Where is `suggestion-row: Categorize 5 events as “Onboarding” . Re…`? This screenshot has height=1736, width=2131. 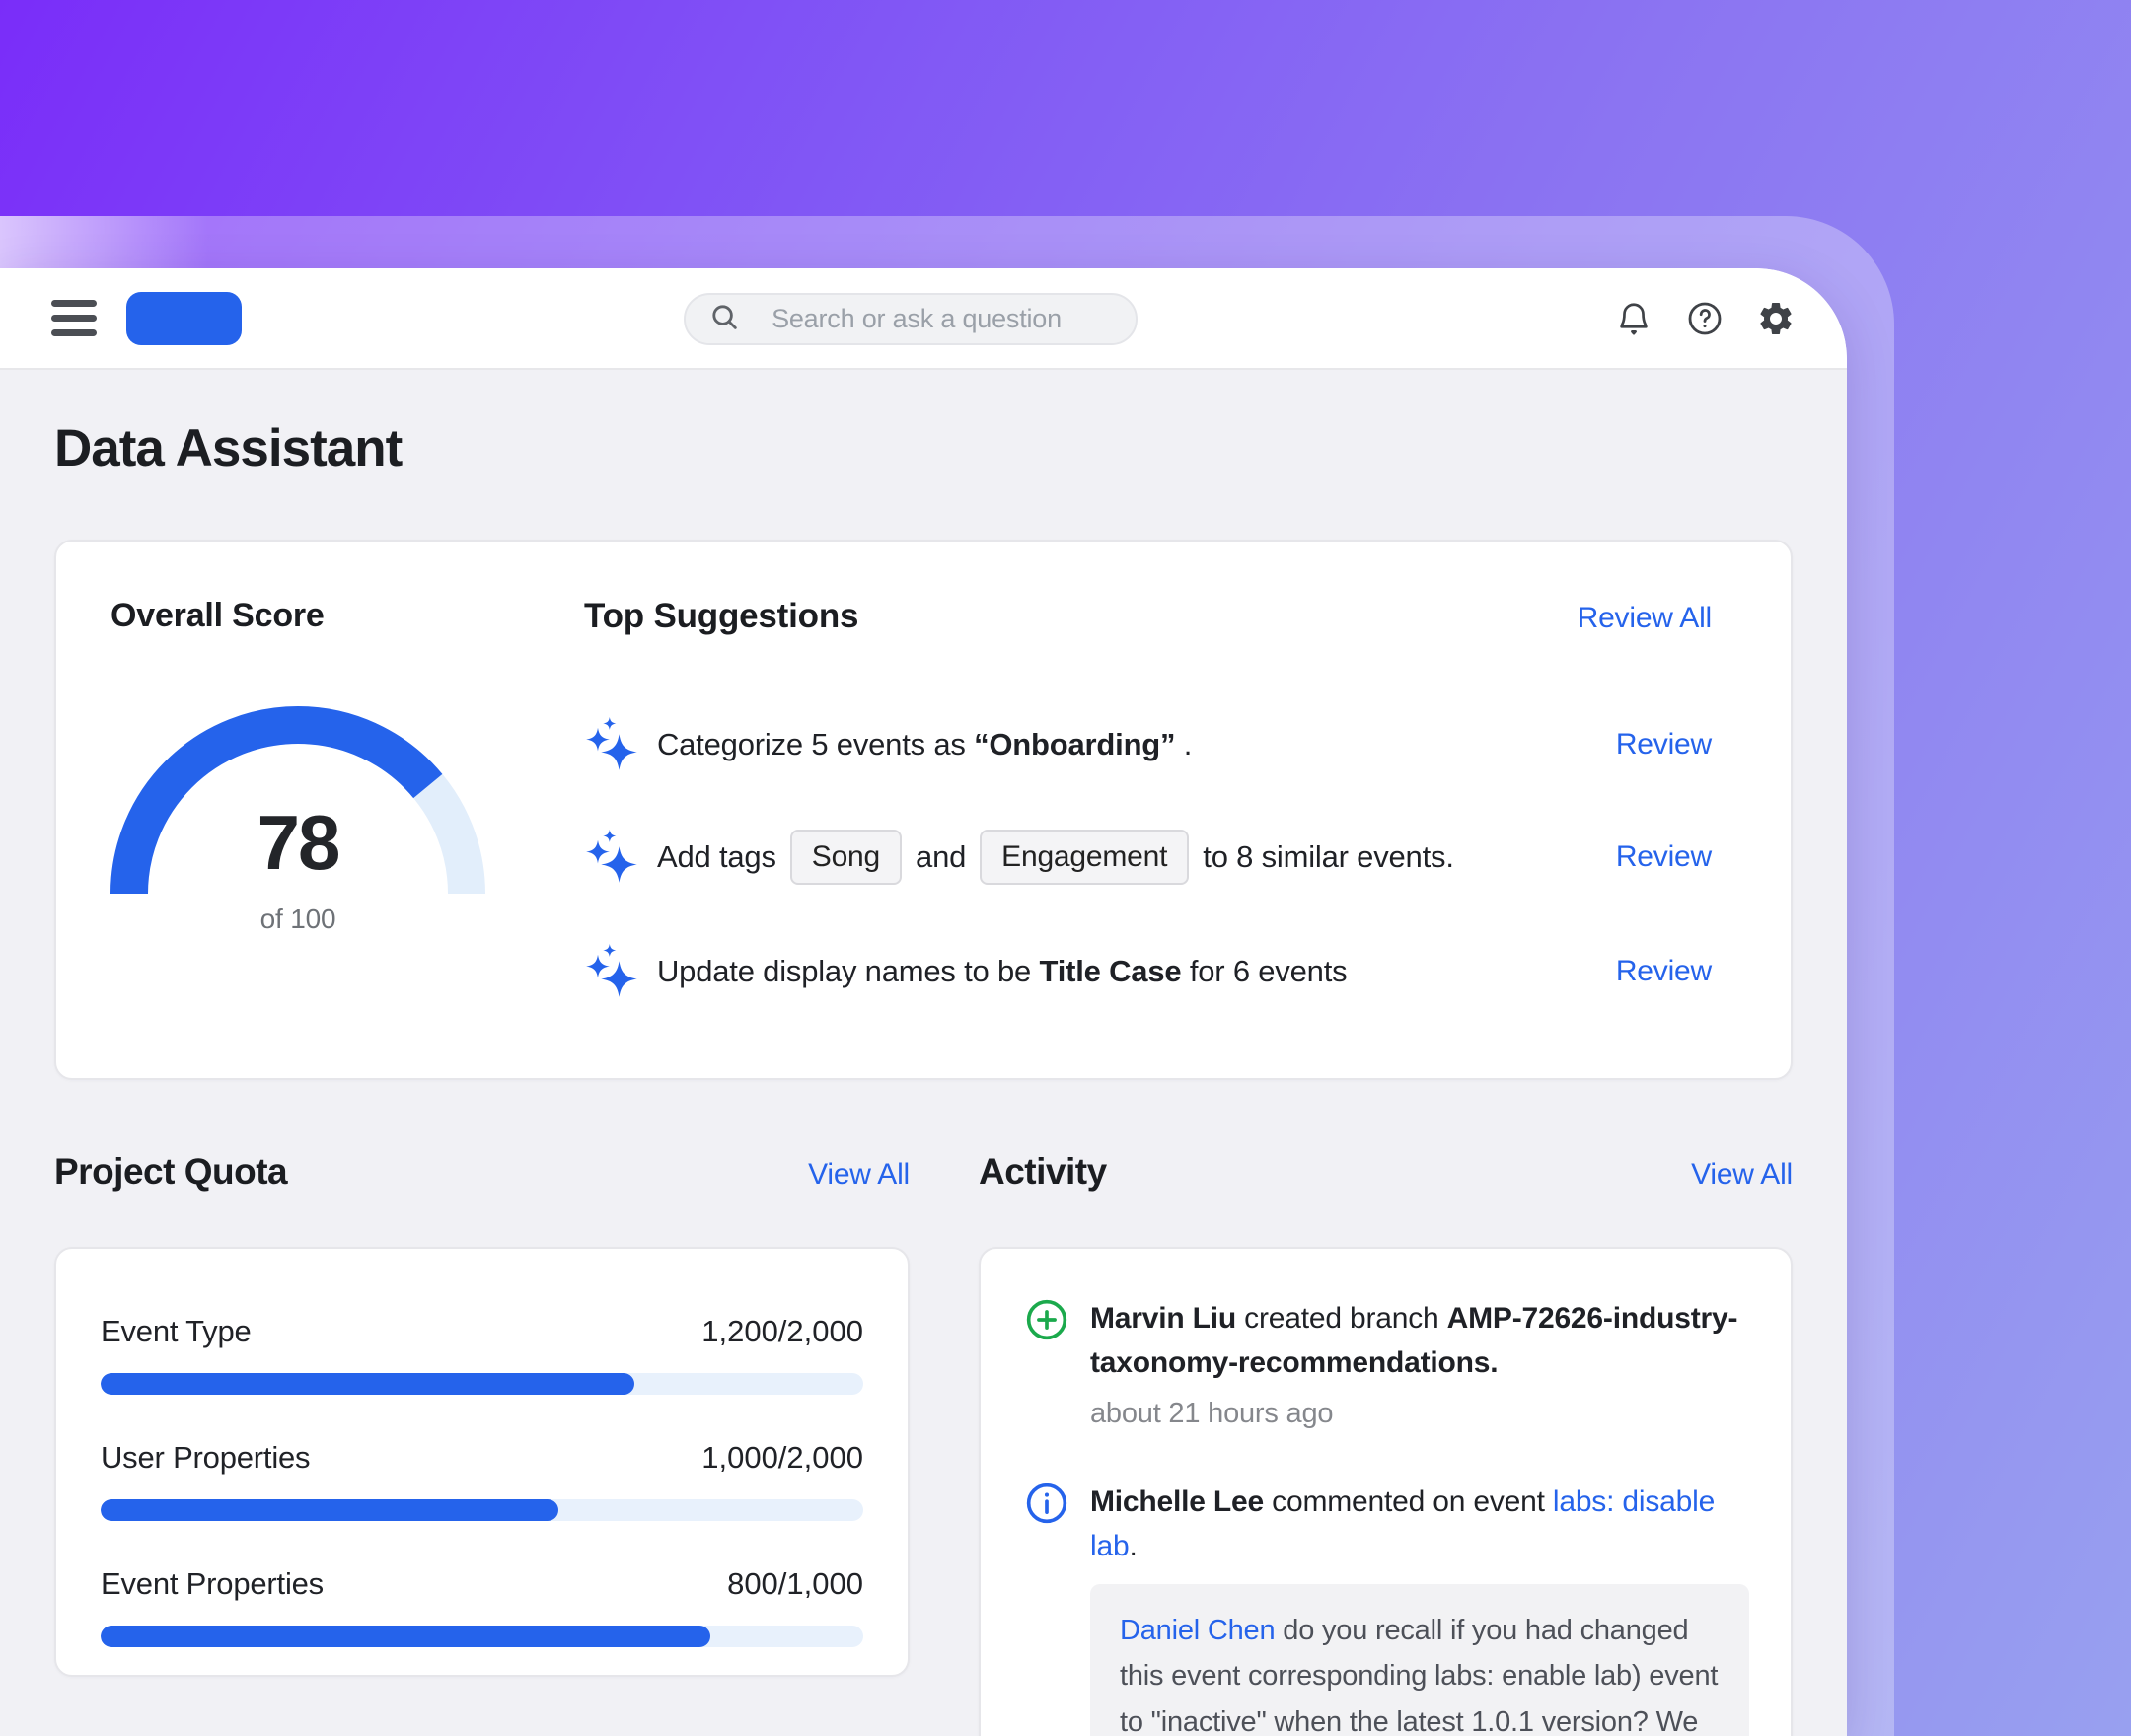 suggestion-row: Categorize 5 events as “Onboarding” . Re… is located at coordinates (1148, 745).